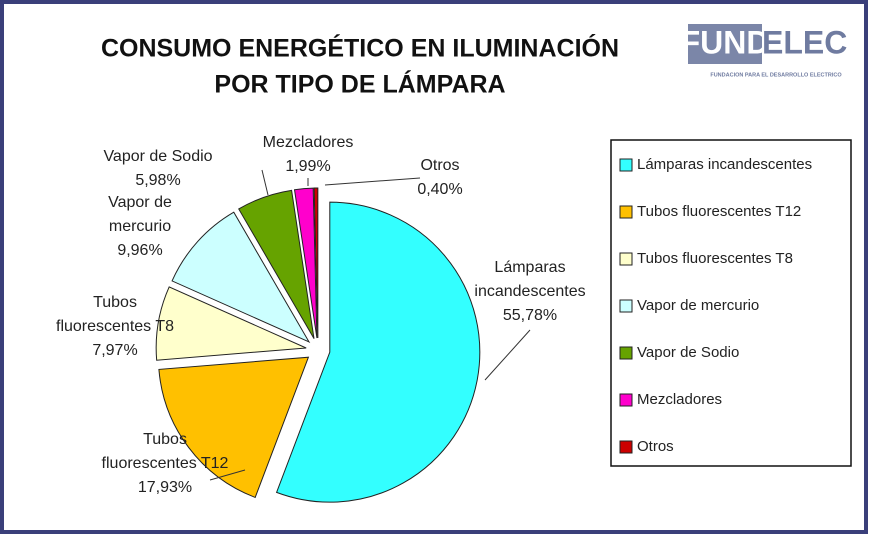 The height and width of the screenshot is (536, 870). What do you see at coordinates (530, 315) in the screenshot?
I see `data-label-value: 55,78%` at bounding box center [530, 315].